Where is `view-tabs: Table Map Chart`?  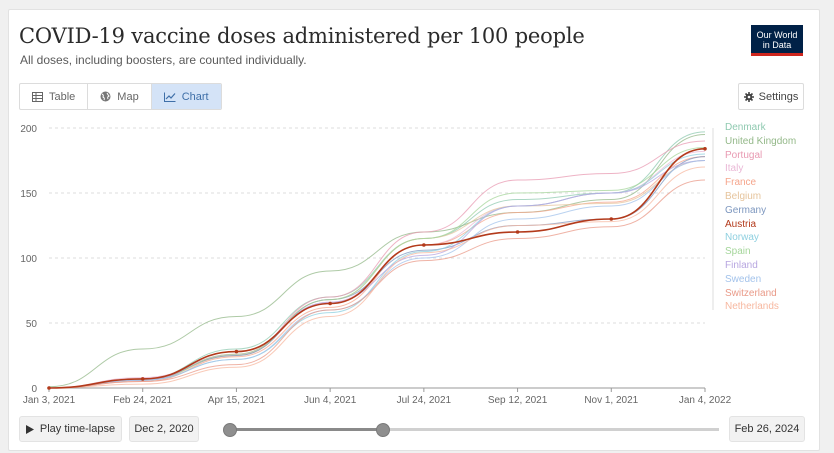 view-tabs: Table Map Chart is located at coordinates (120, 96).